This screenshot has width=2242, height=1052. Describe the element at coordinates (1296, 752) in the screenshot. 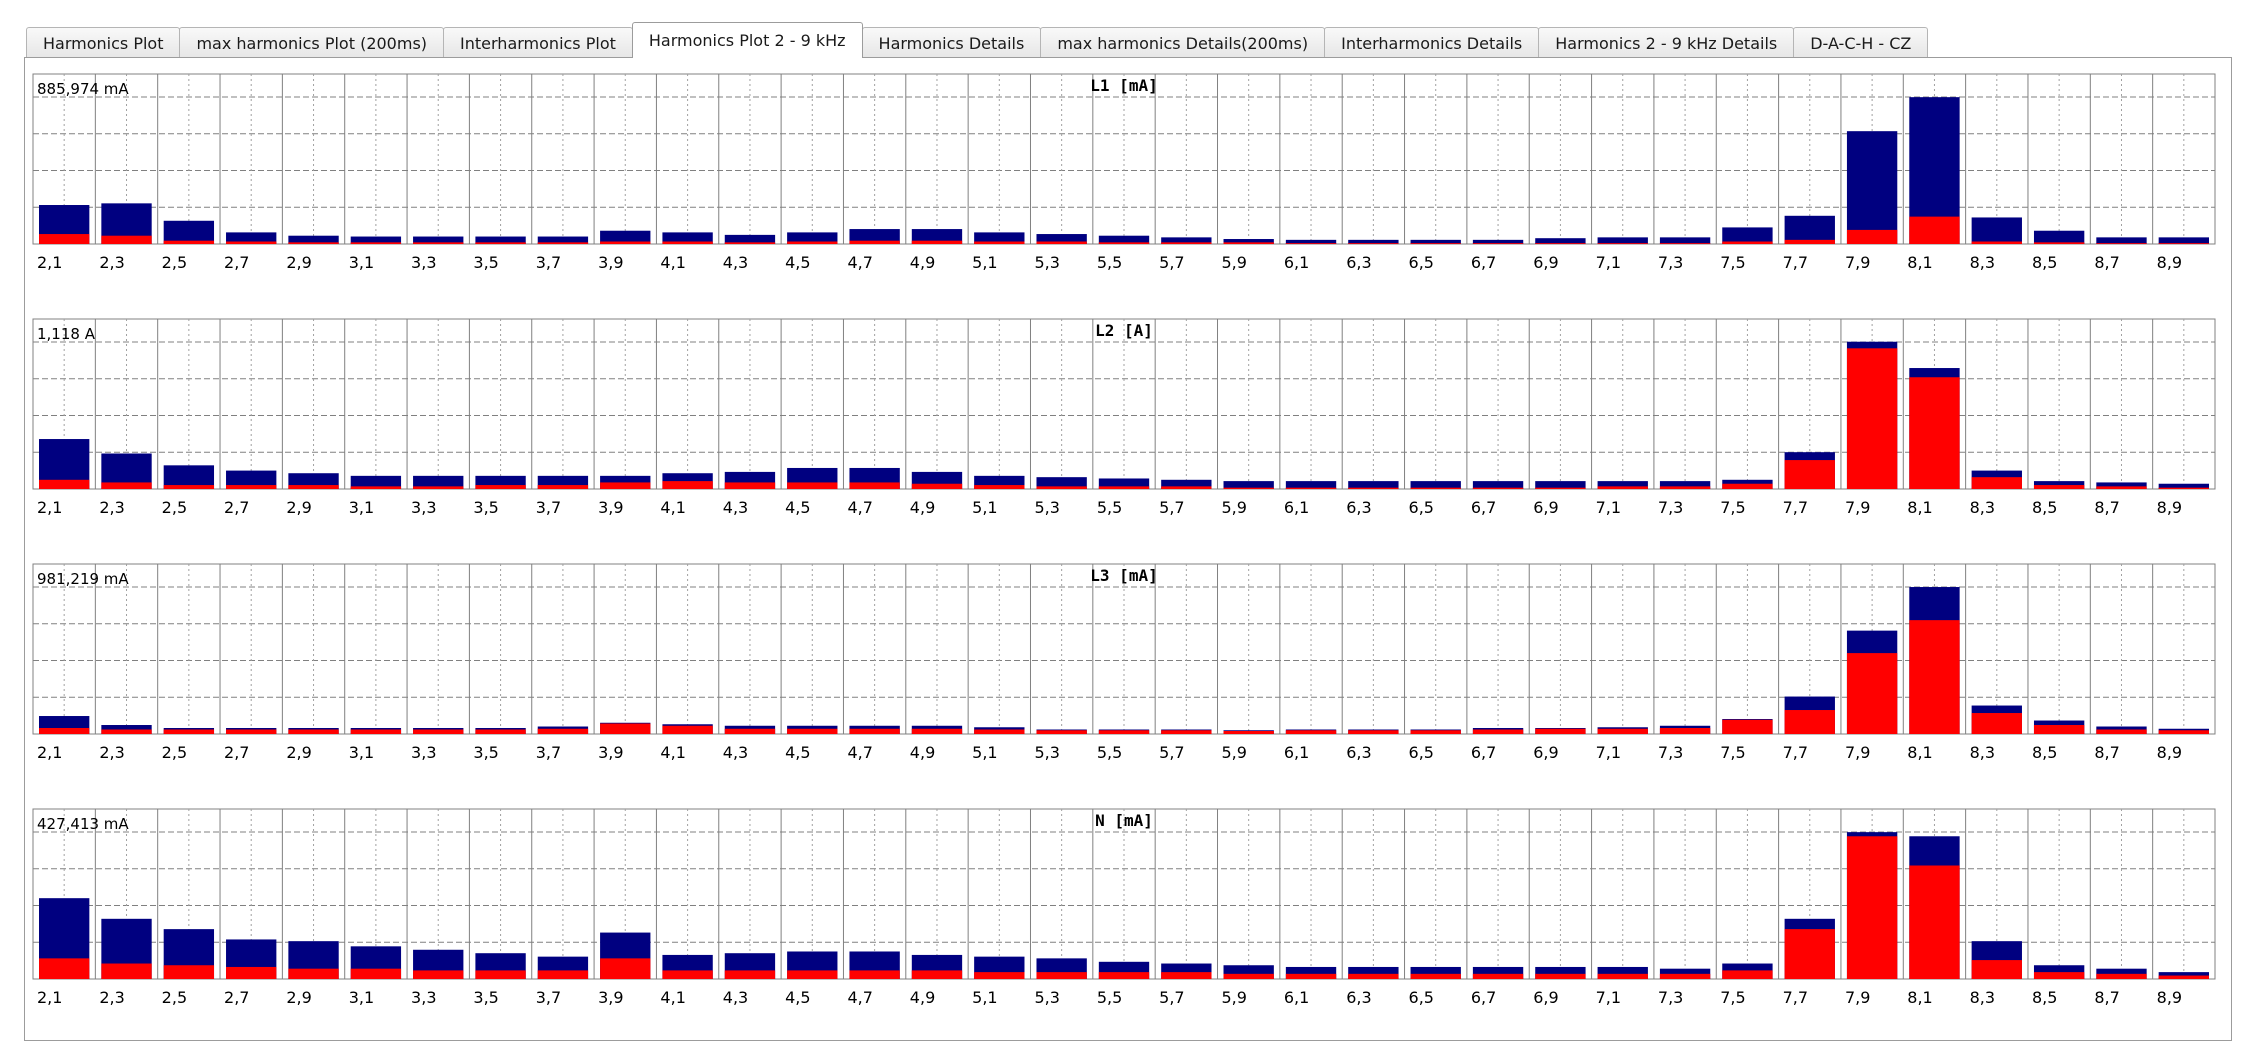

I see `x-tick-label: 6,1` at that location.